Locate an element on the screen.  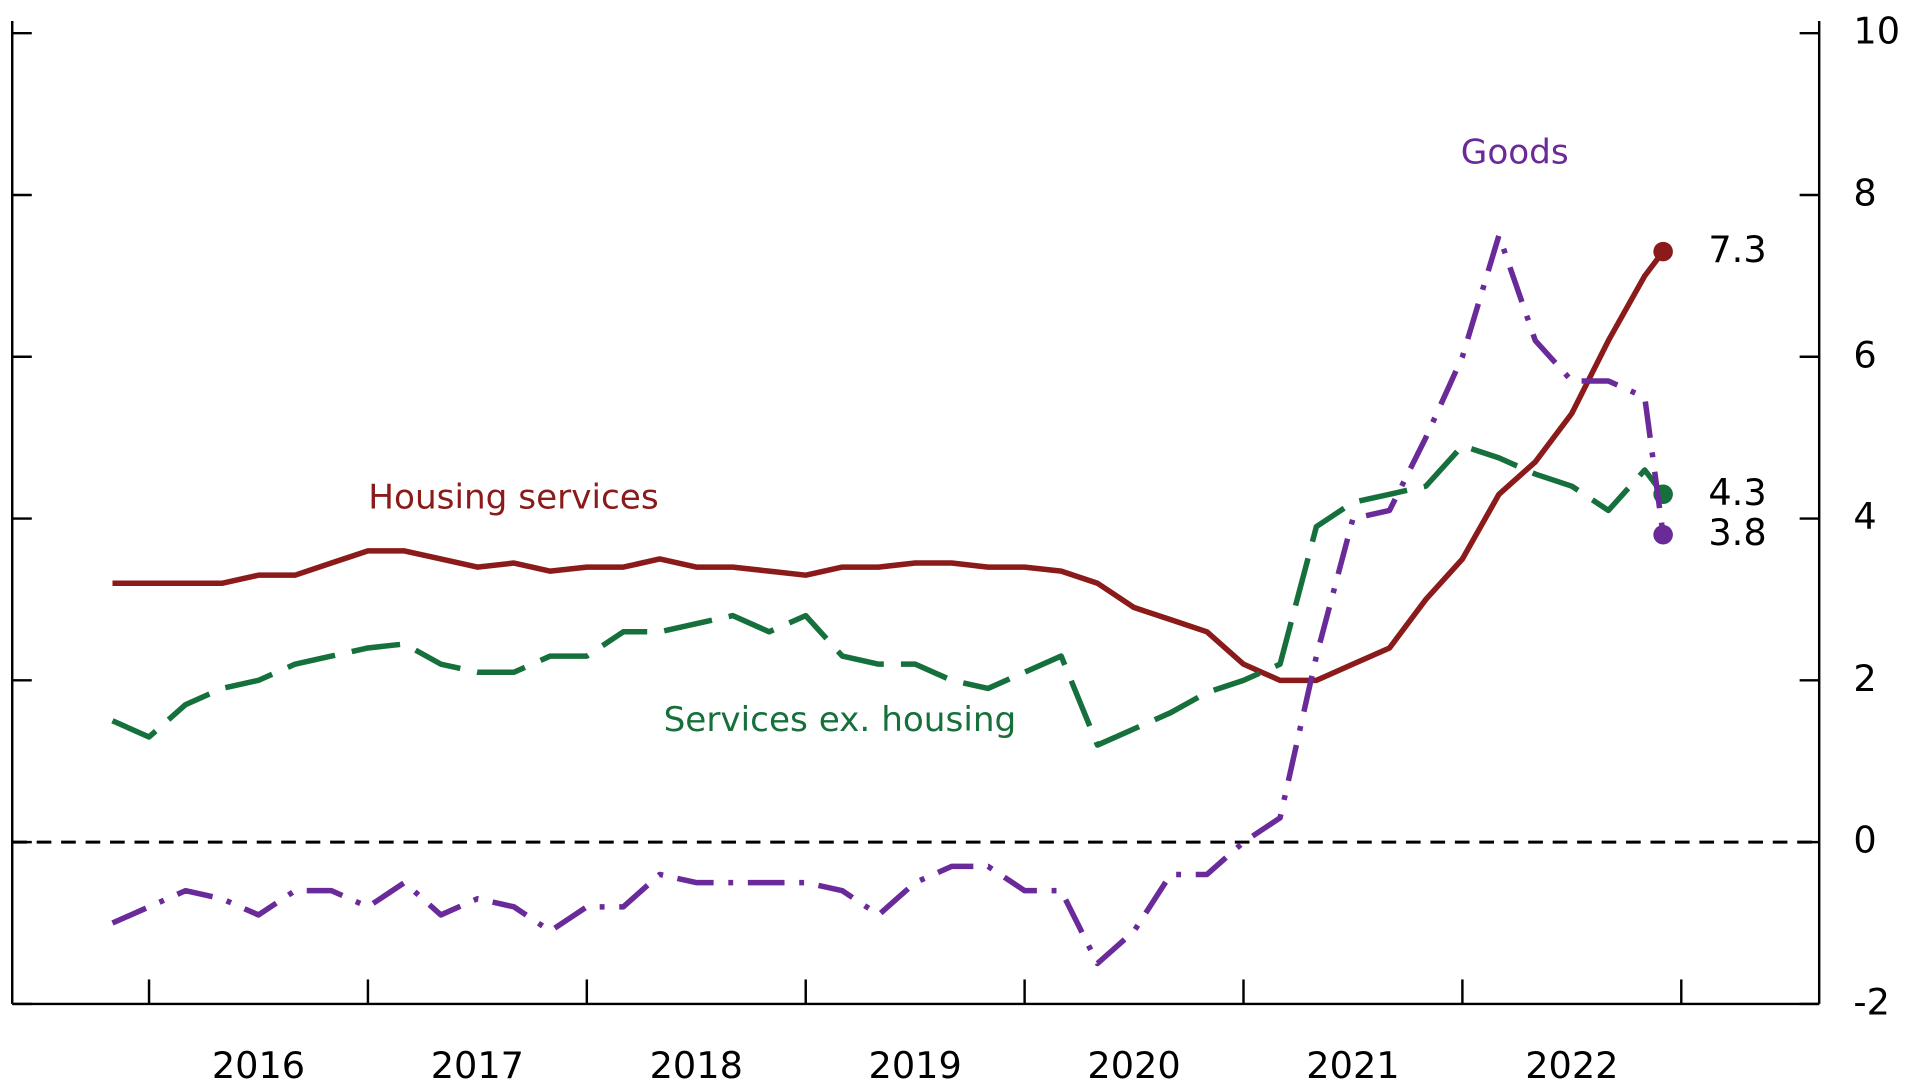
y-tick-label: 6 is located at coordinates (1864, 354).